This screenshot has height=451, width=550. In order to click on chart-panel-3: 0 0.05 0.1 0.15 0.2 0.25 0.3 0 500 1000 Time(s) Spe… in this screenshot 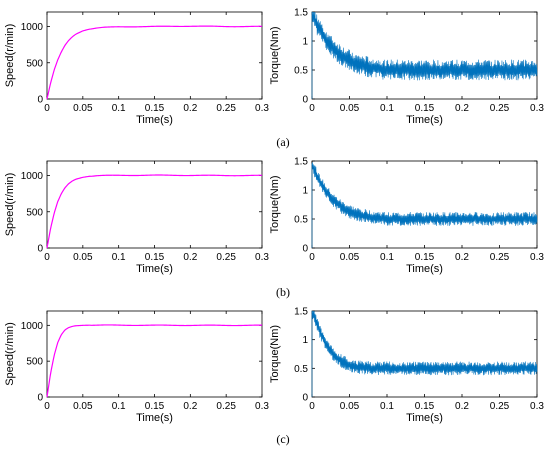, I will do `click(136, 217)`.